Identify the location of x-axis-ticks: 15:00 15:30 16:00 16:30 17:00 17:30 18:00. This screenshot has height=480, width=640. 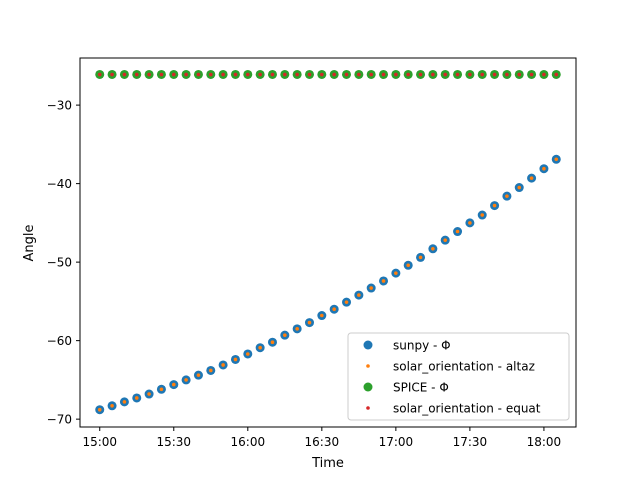
(321, 438).